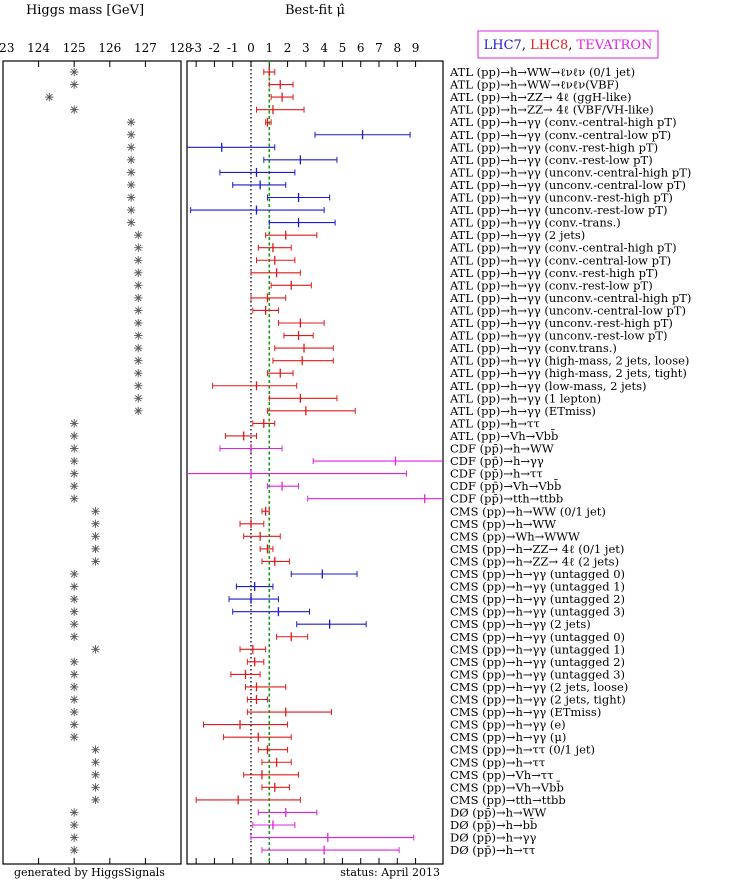 This screenshot has width=747, height=880. What do you see at coordinates (508, 737) in the screenshot?
I see `channel-label: CMS (pp)→h→γγ (μ)` at bounding box center [508, 737].